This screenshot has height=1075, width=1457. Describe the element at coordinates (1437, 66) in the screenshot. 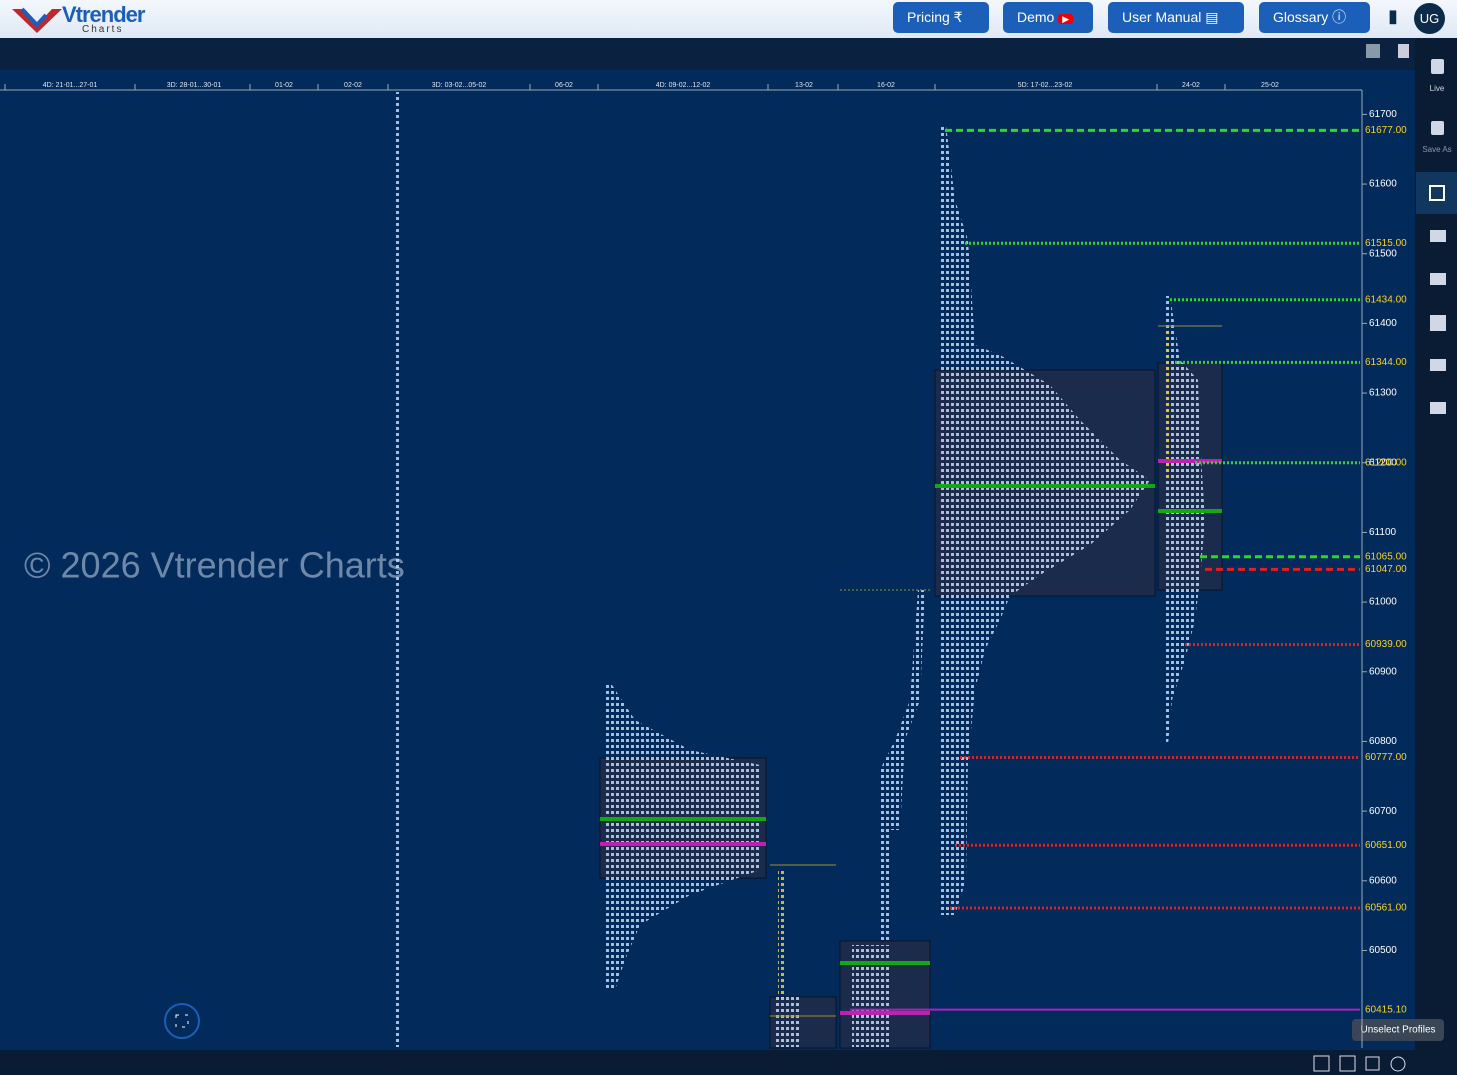

I see `live-icon` at that location.